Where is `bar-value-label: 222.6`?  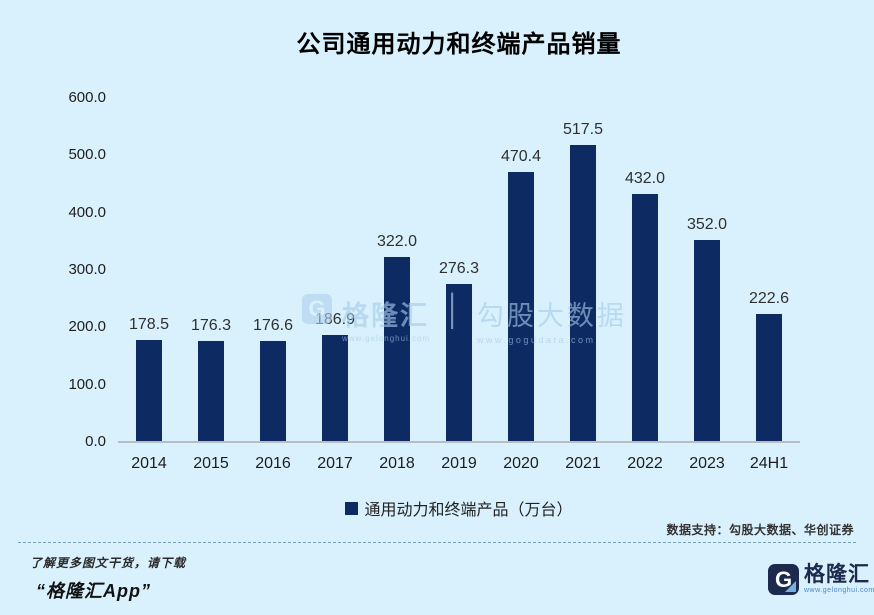
bar-value-label: 222.6 is located at coordinates (769, 298).